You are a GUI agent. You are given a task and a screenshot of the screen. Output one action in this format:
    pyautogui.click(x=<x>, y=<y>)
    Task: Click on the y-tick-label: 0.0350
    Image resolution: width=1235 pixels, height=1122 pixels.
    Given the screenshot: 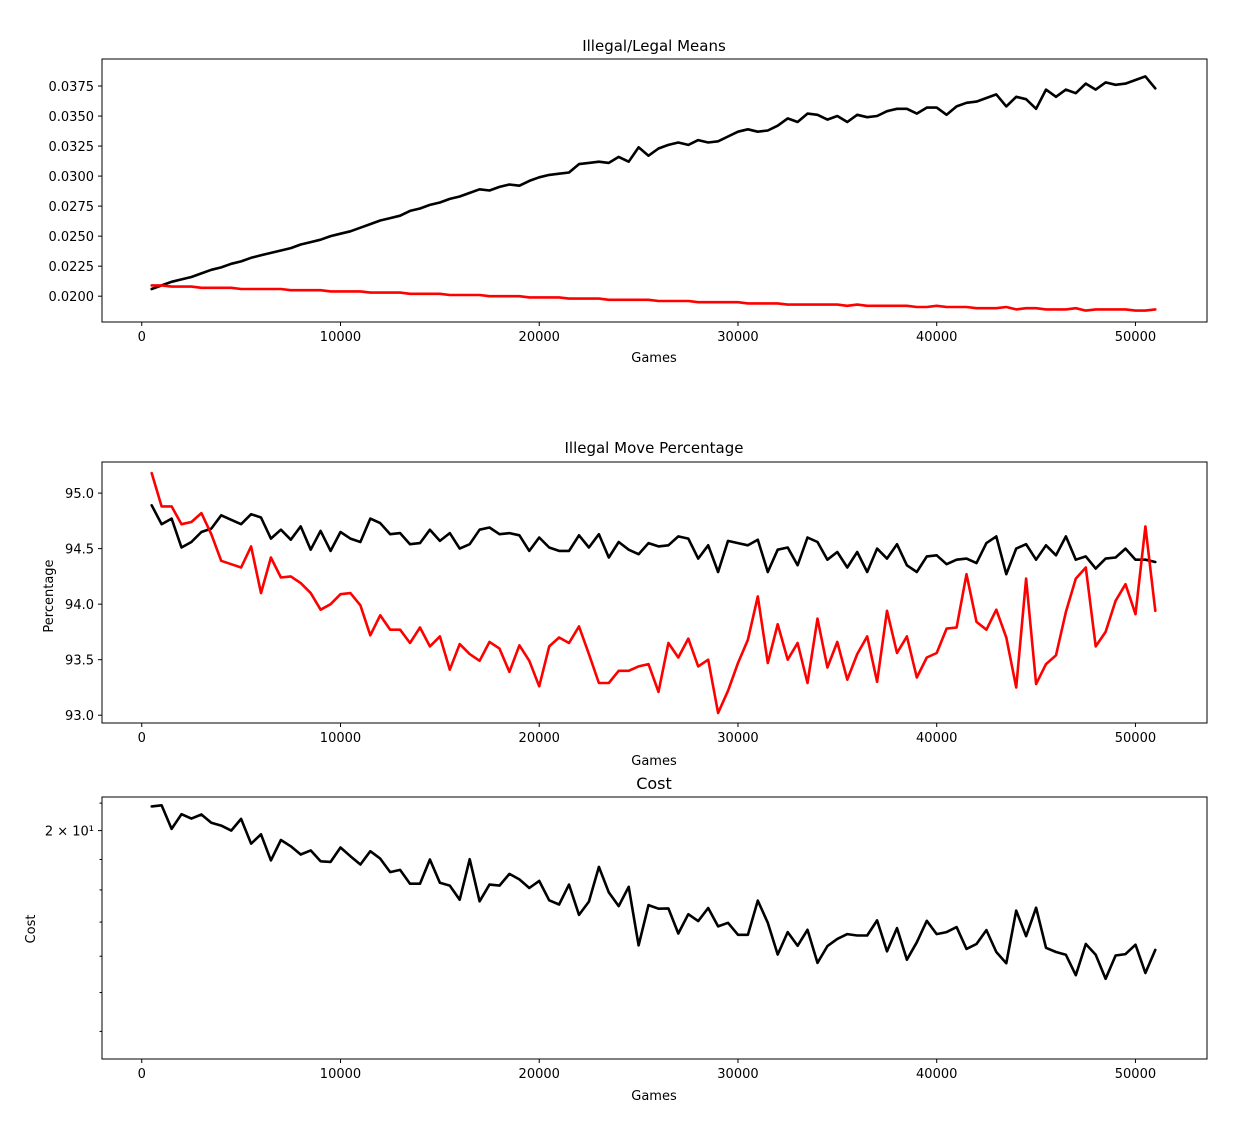 What is the action you would take?
    pyautogui.click(x=72, y=117)
    